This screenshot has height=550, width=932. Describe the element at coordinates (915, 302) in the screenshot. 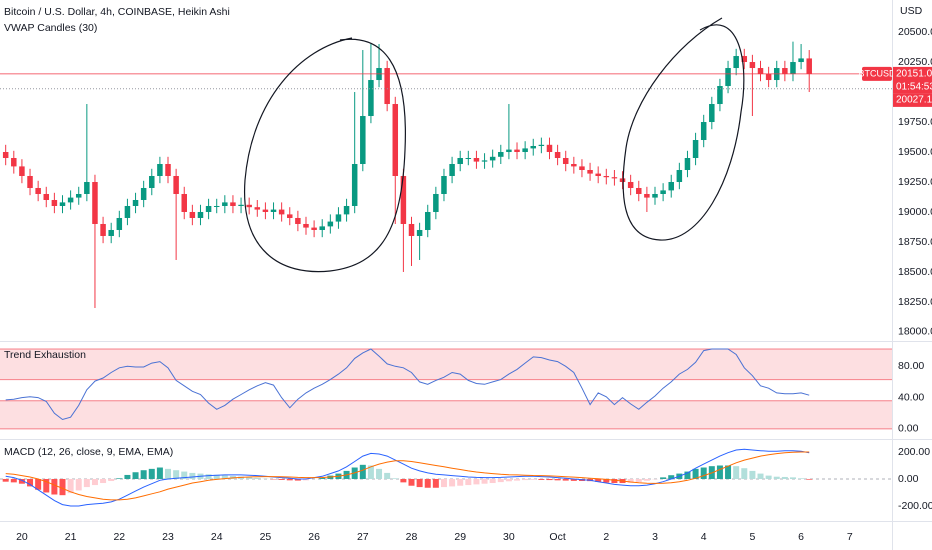

I see `y-tick-label: 18250.00` at that location.